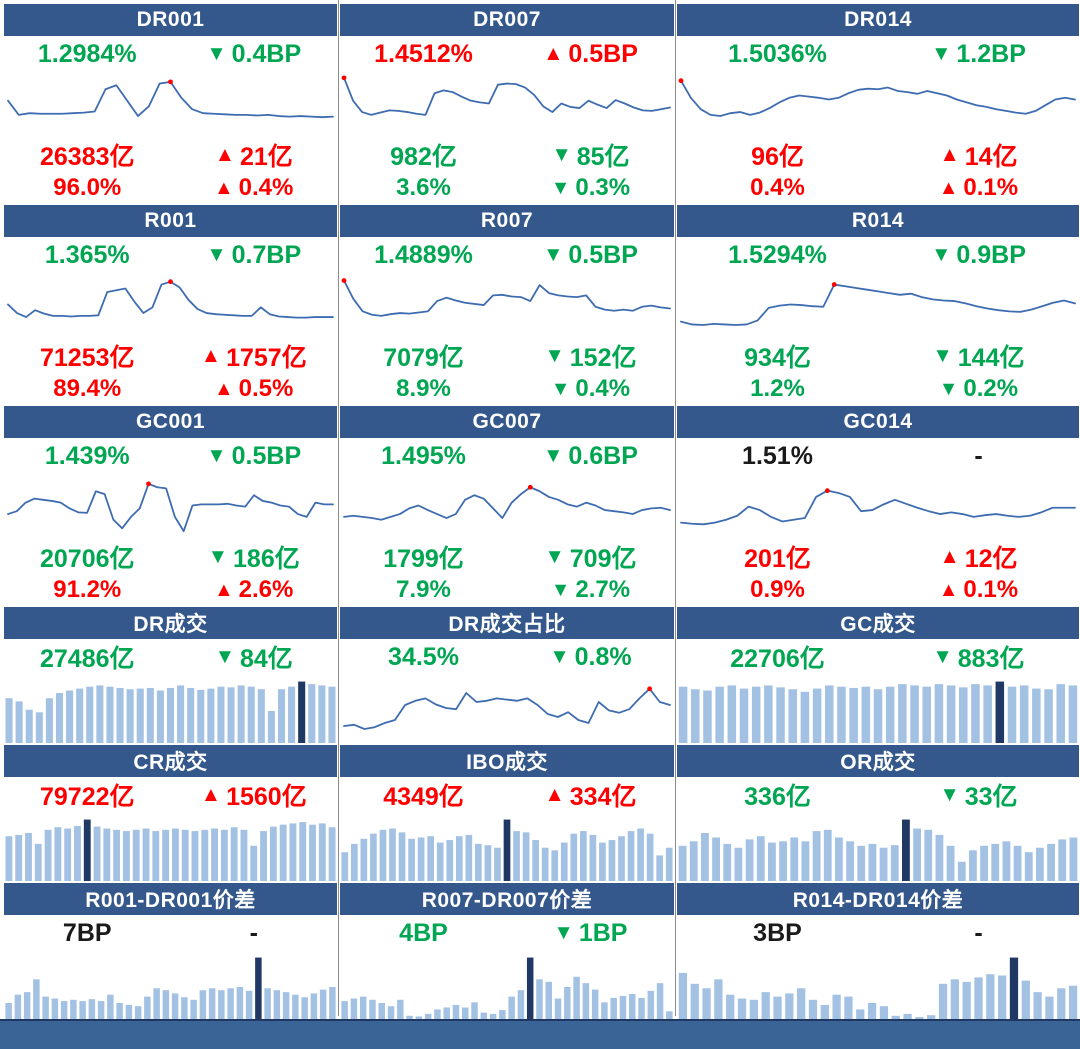 Image resolution: width=1080 pixels, height=1049 pixels. I want to click on volume-value-text: 336亿, so click(777, 797).